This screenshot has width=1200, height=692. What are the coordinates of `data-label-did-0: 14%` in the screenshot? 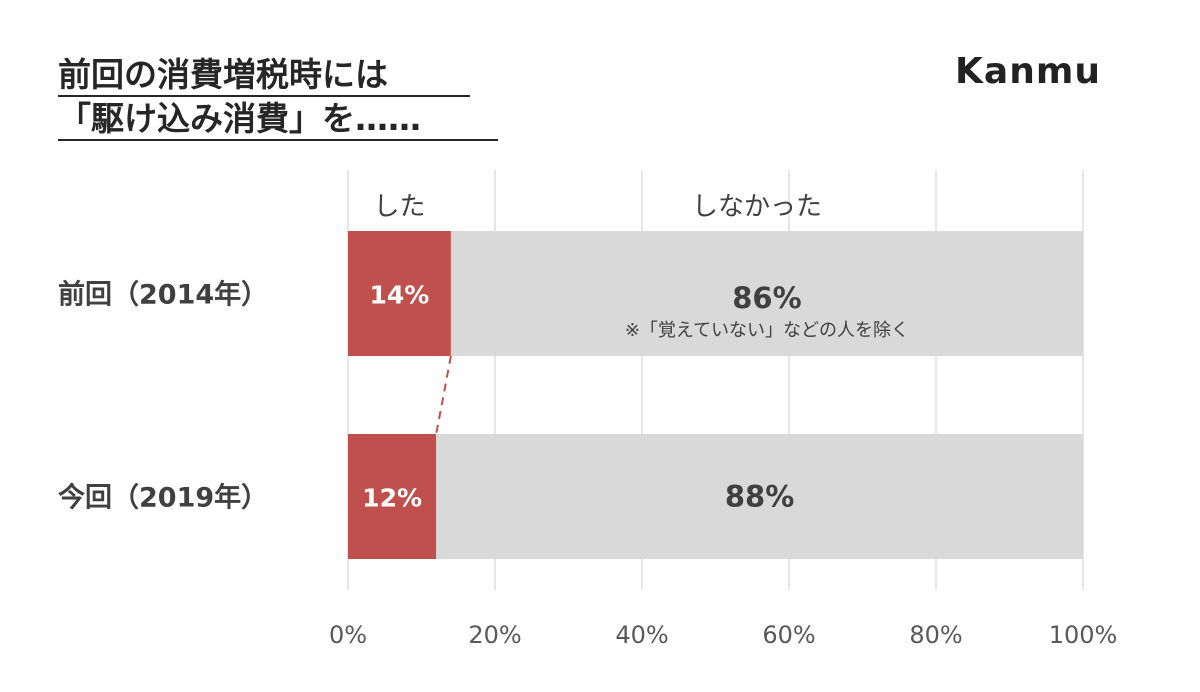 It's located at (400, 295).